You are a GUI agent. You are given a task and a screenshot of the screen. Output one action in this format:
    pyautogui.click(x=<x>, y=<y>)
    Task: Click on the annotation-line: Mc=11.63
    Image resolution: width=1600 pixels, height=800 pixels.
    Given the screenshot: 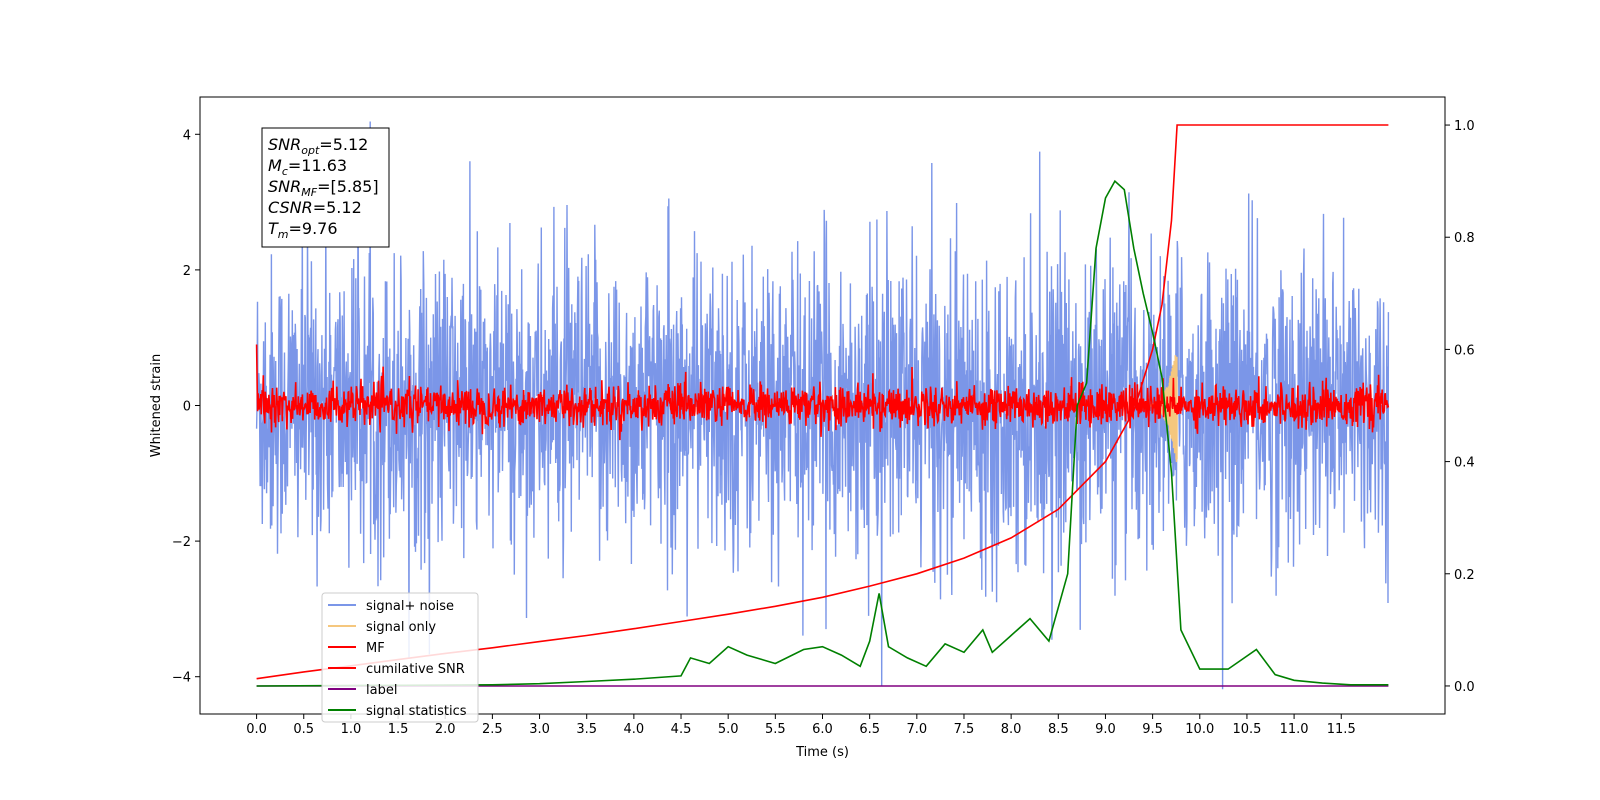 What is the action you would take?
    pyautogui.click(x=307, y=167)
    